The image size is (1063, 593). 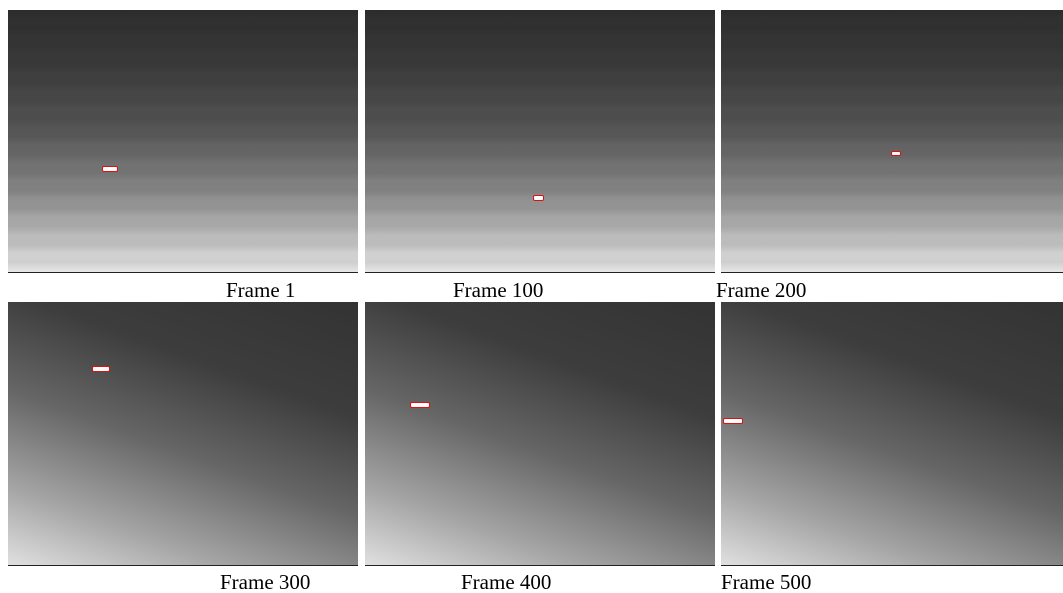 I want to click on frame-caption: Frame 200, so click(x=761, y=290).